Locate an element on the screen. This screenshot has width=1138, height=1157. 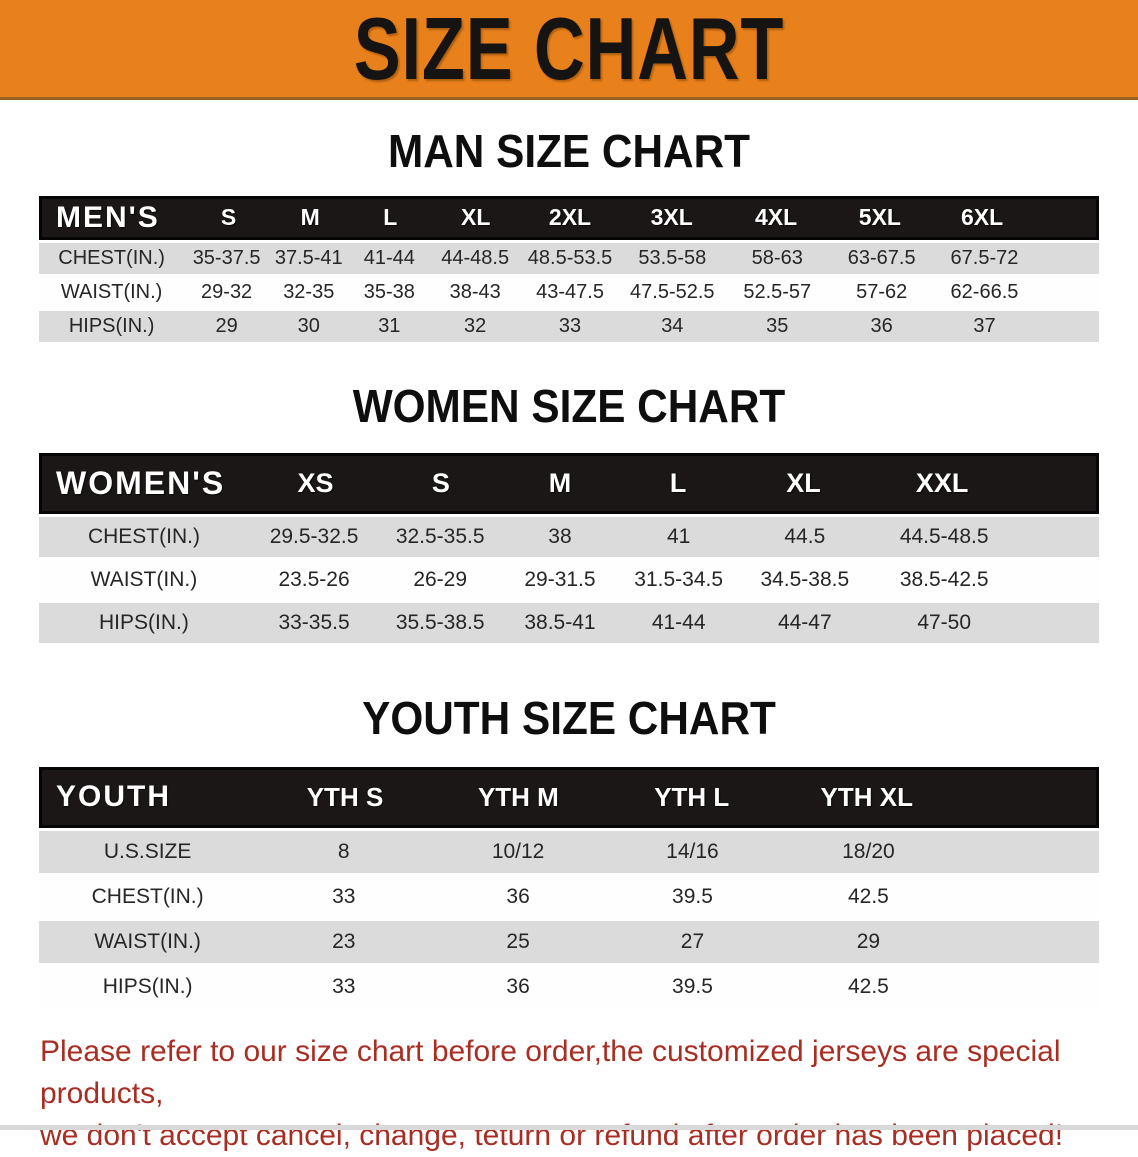
size-value-cell: 39.5 is located at coordinates (692, 896).